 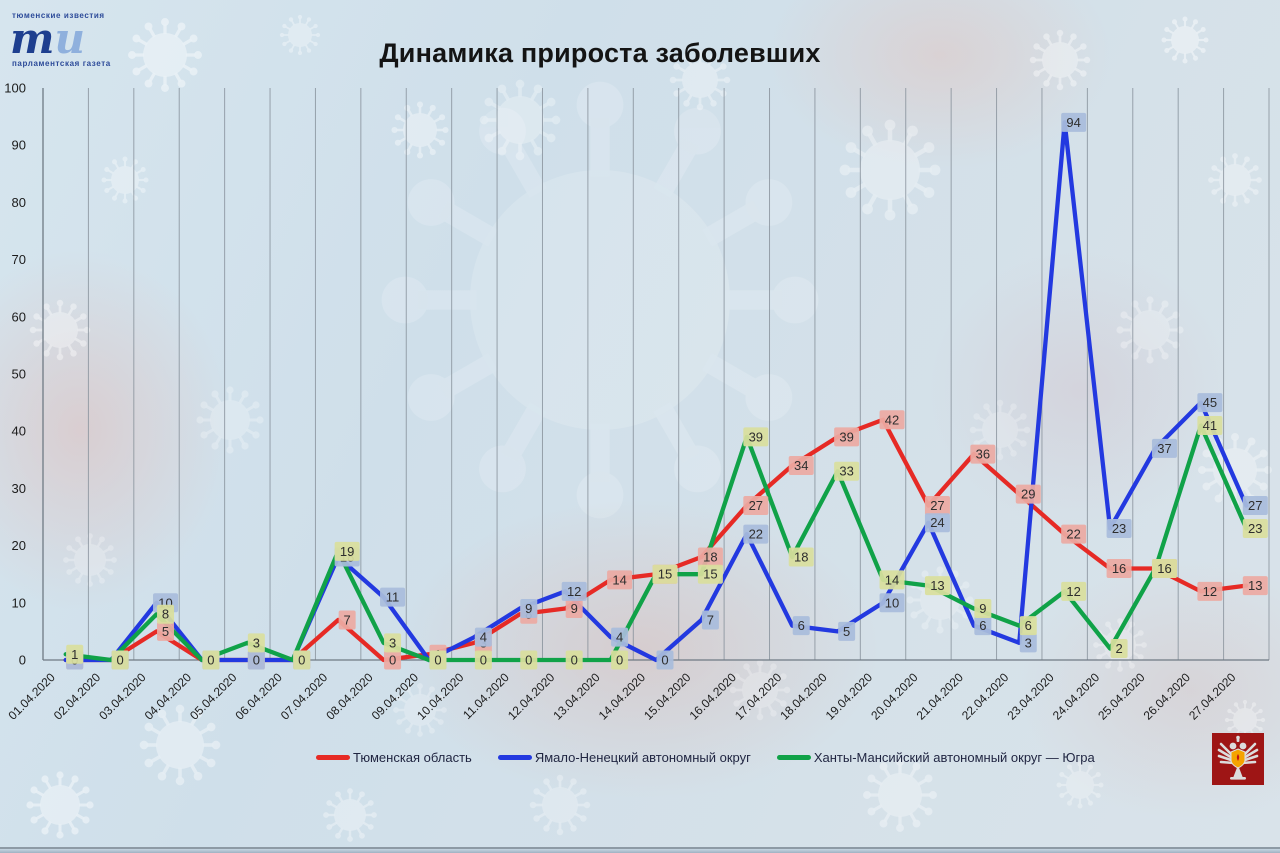 I want to click on double-headed-eagle-emblem-icon, so click(x=1238, y=759).